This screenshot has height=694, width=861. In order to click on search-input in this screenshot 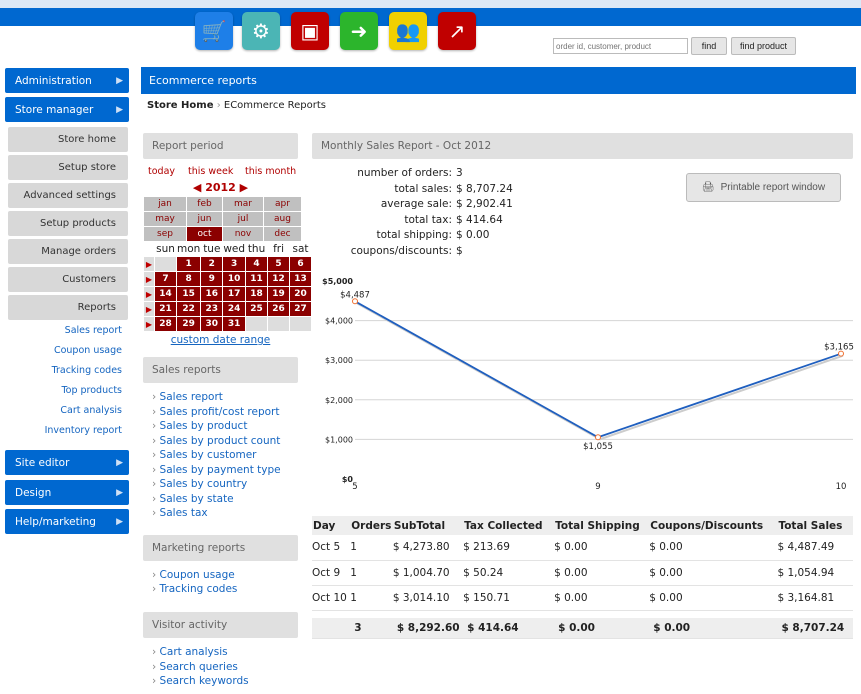, I will do `click(620, 46)`.